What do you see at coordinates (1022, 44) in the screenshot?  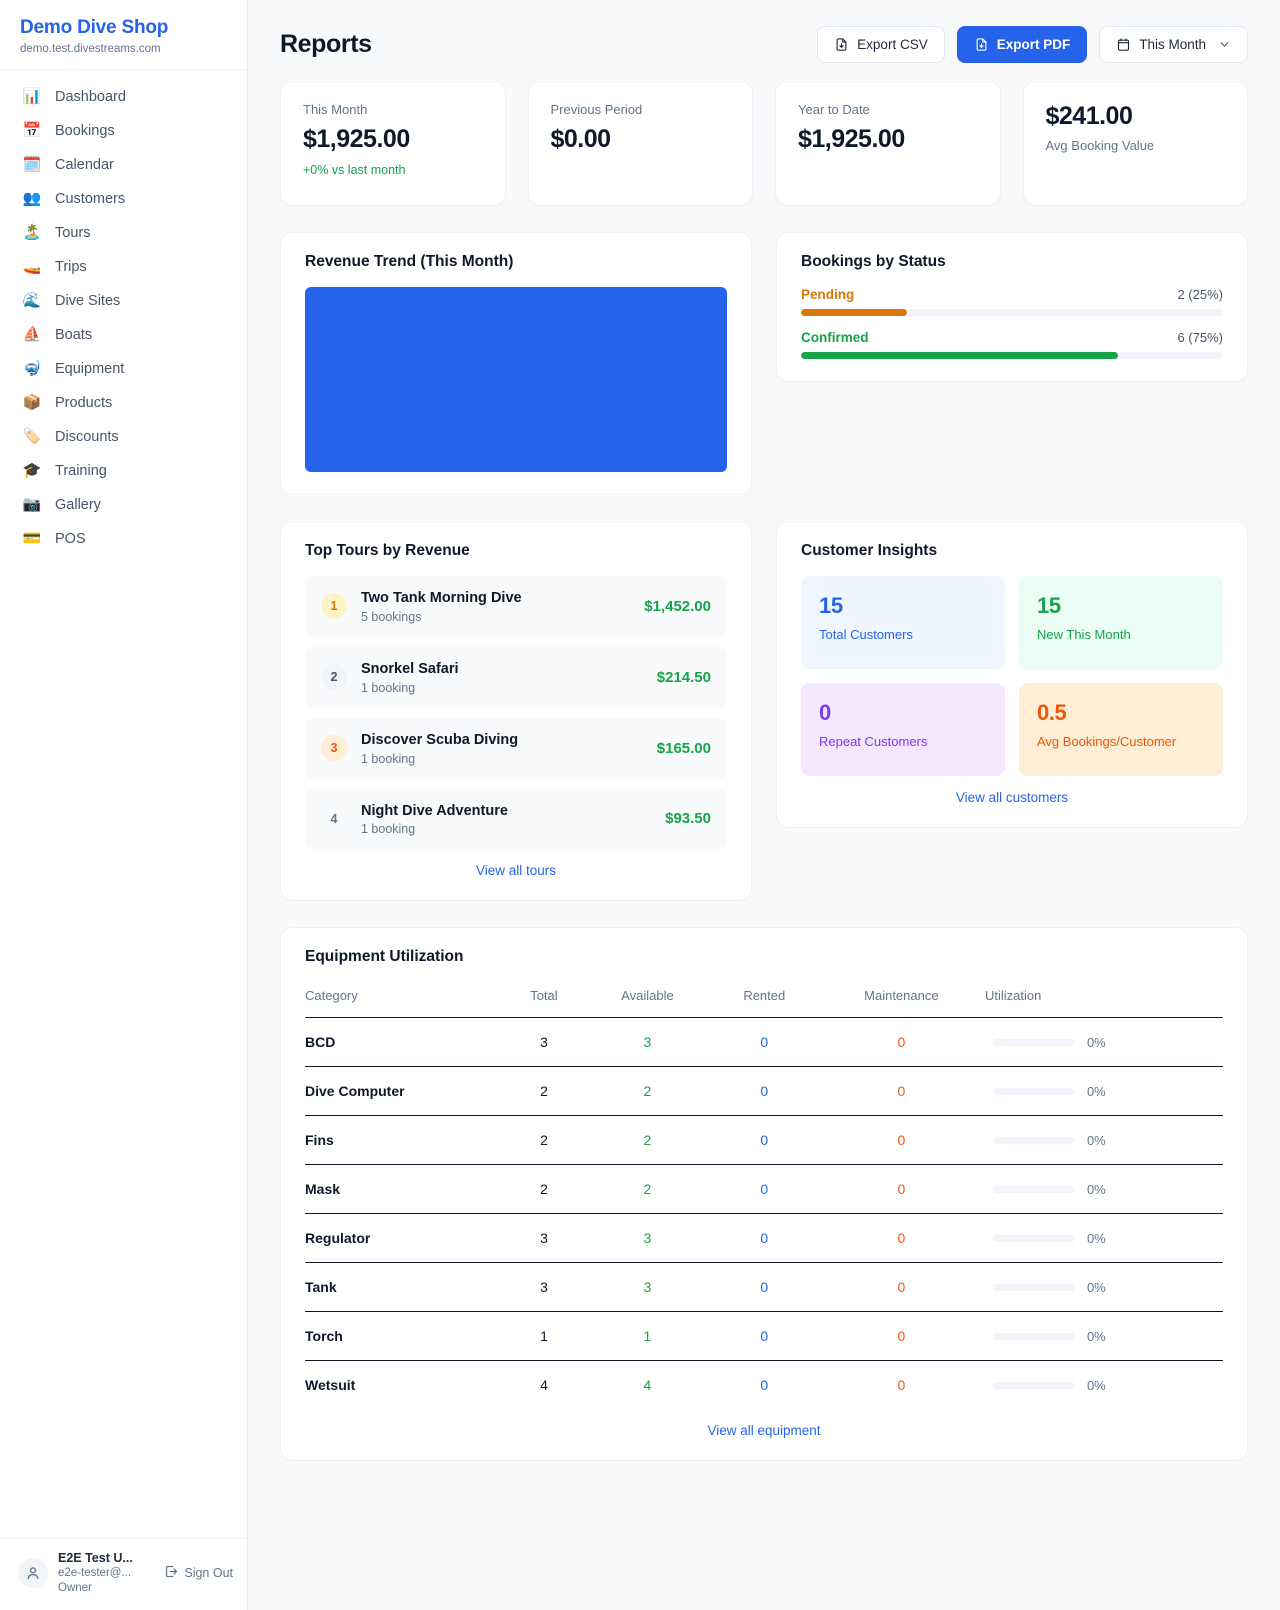 I see `export-pdf-button: Export PDF` at bounding box center [1022, 44].